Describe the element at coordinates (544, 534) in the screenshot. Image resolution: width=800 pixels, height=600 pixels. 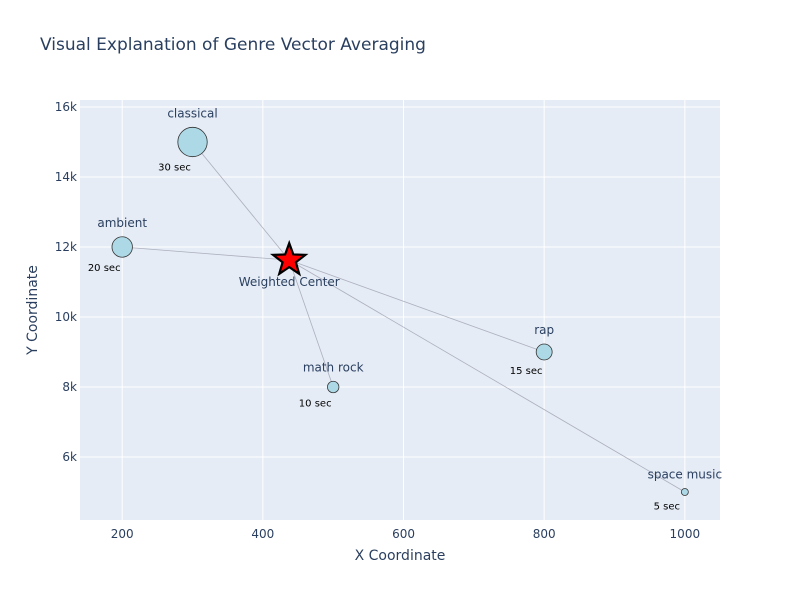
I see `x-tick-label: 800` at that location.